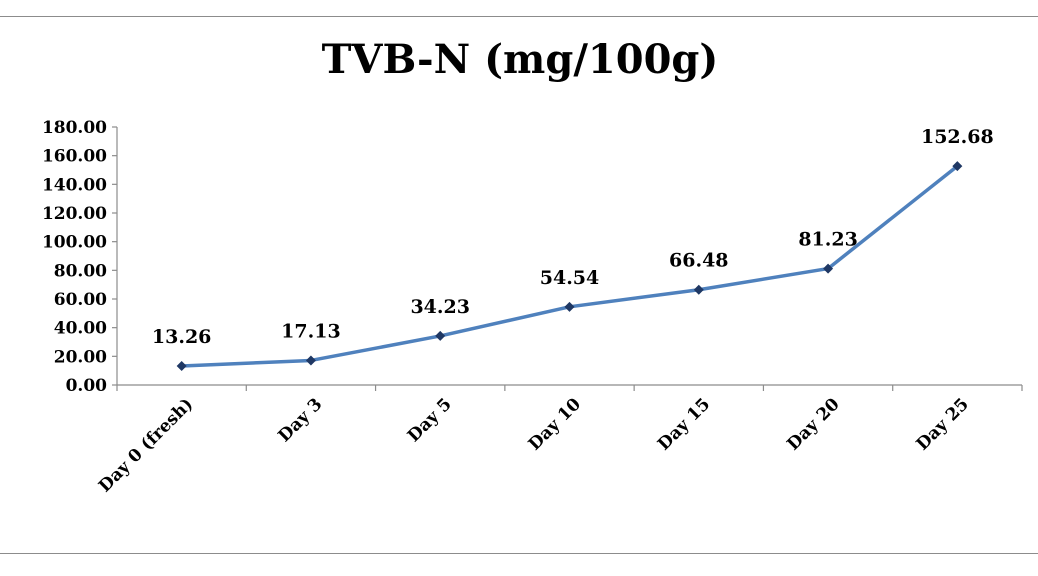  I want to click on y-tick-label: 60.00, so click(80, 300).